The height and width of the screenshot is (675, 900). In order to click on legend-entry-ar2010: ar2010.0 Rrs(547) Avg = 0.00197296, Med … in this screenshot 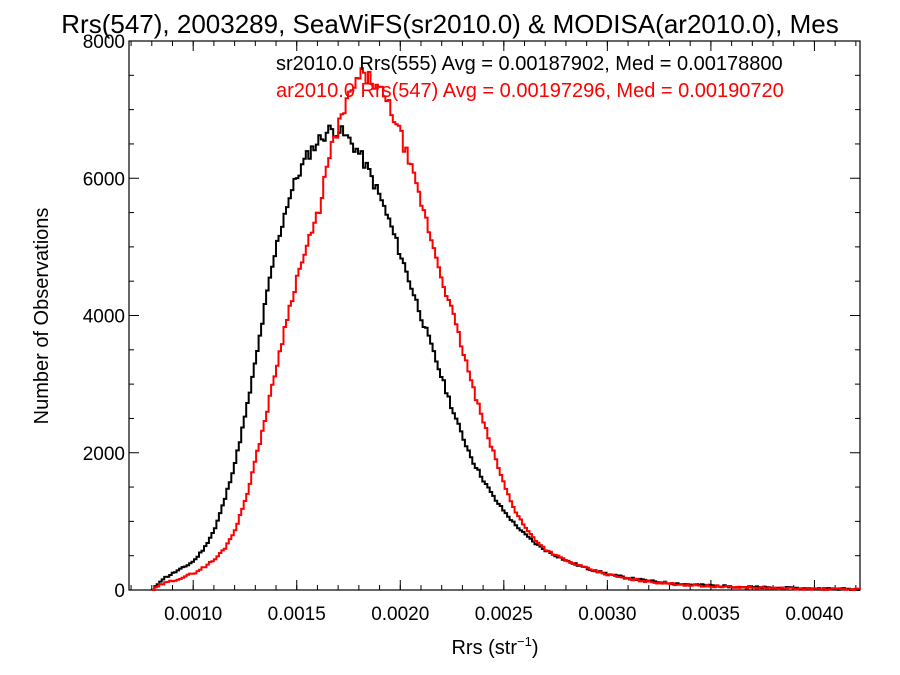, I will do `click(530, 91)`.